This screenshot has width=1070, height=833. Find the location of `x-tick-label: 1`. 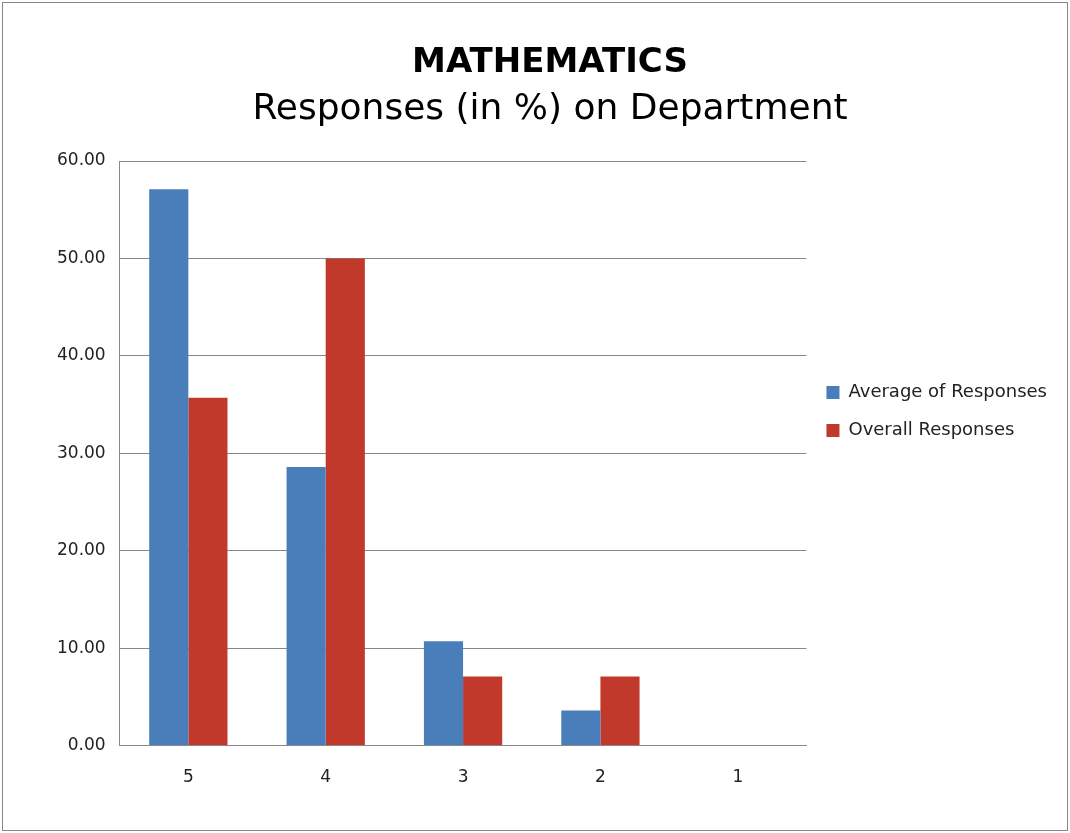

x-tick-label: 1 is located at coordinates (738, 776).